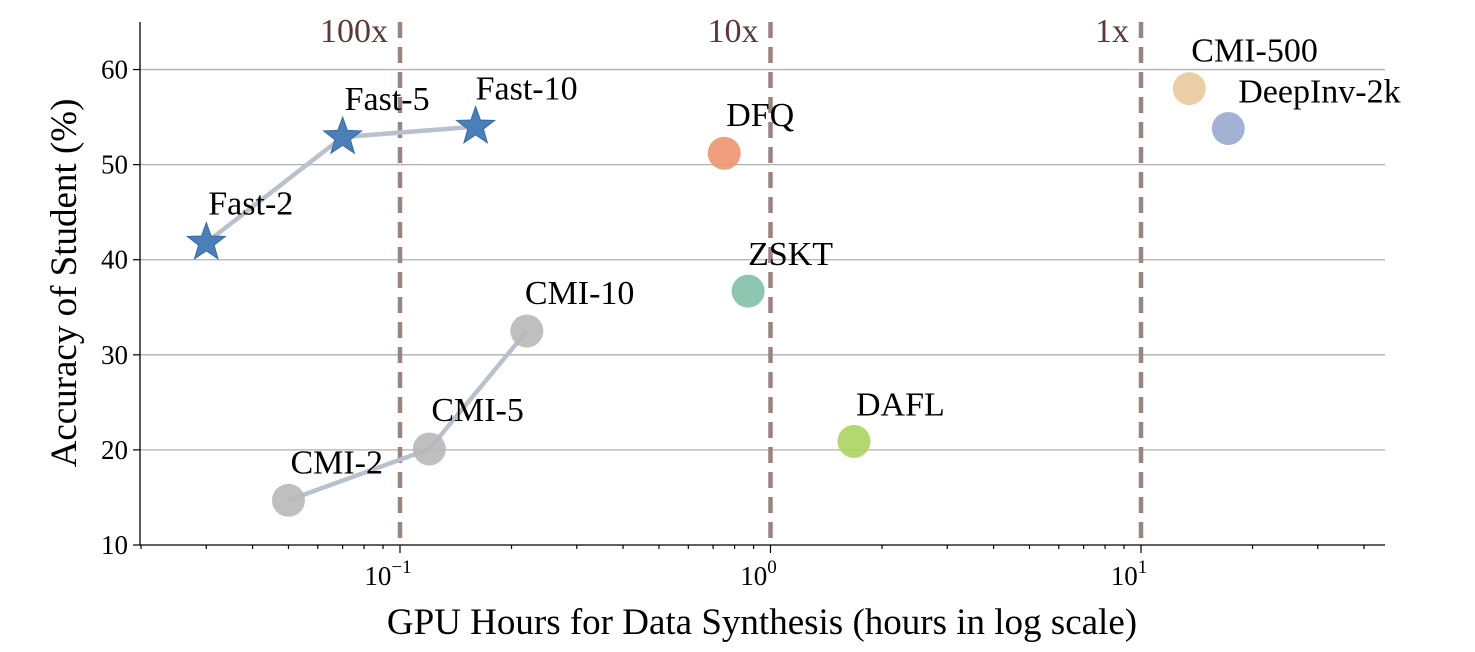  I want to click on label-cmi-5: CMI-5, so click(477, 410).